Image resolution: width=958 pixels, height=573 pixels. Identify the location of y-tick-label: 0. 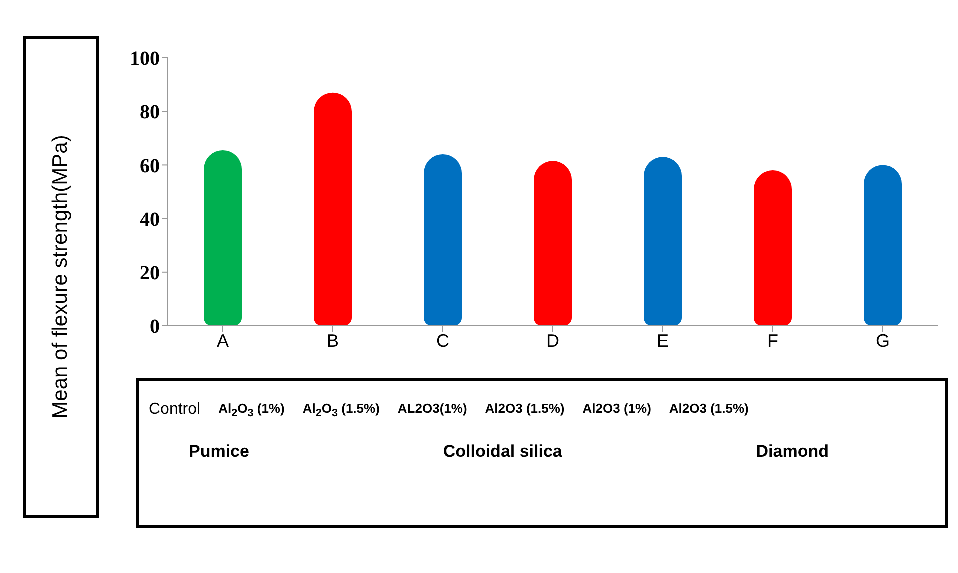
(155, 327).